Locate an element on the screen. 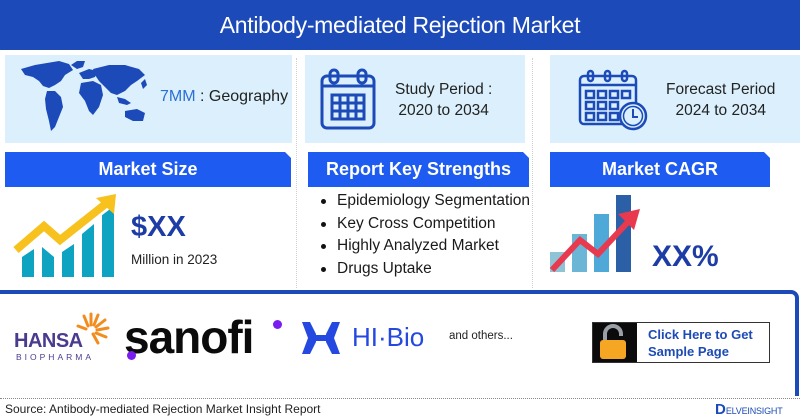 This screenshot has width=800, height=420. calendar-clock-icon is located at coordinates (613, 100).